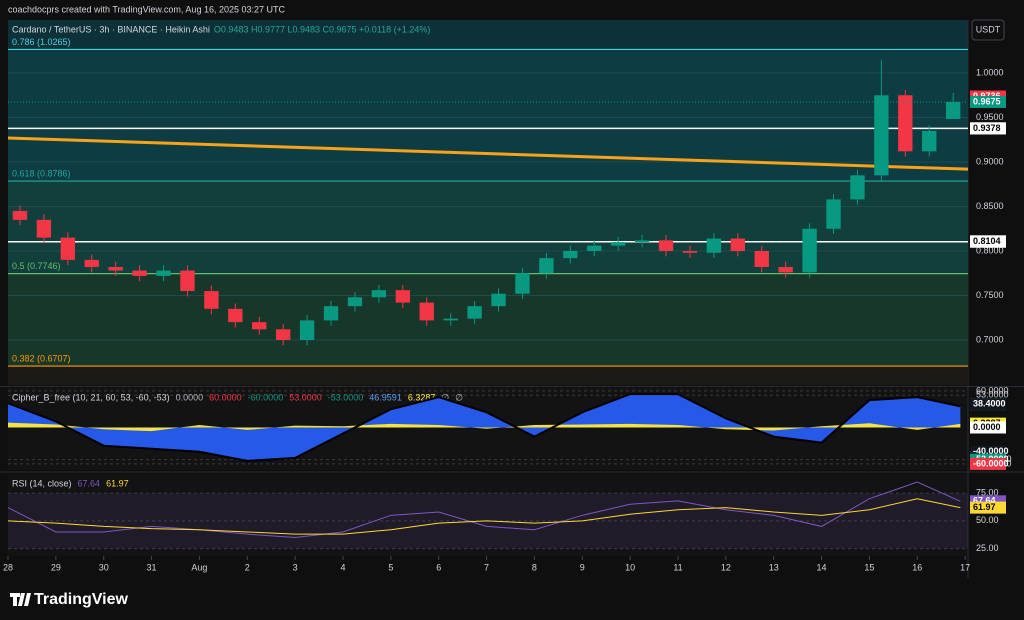  Describe the element at coordinates (41, 42) in the screenshot. I see `fib-label: 0.786 (1.0265)` at that location.